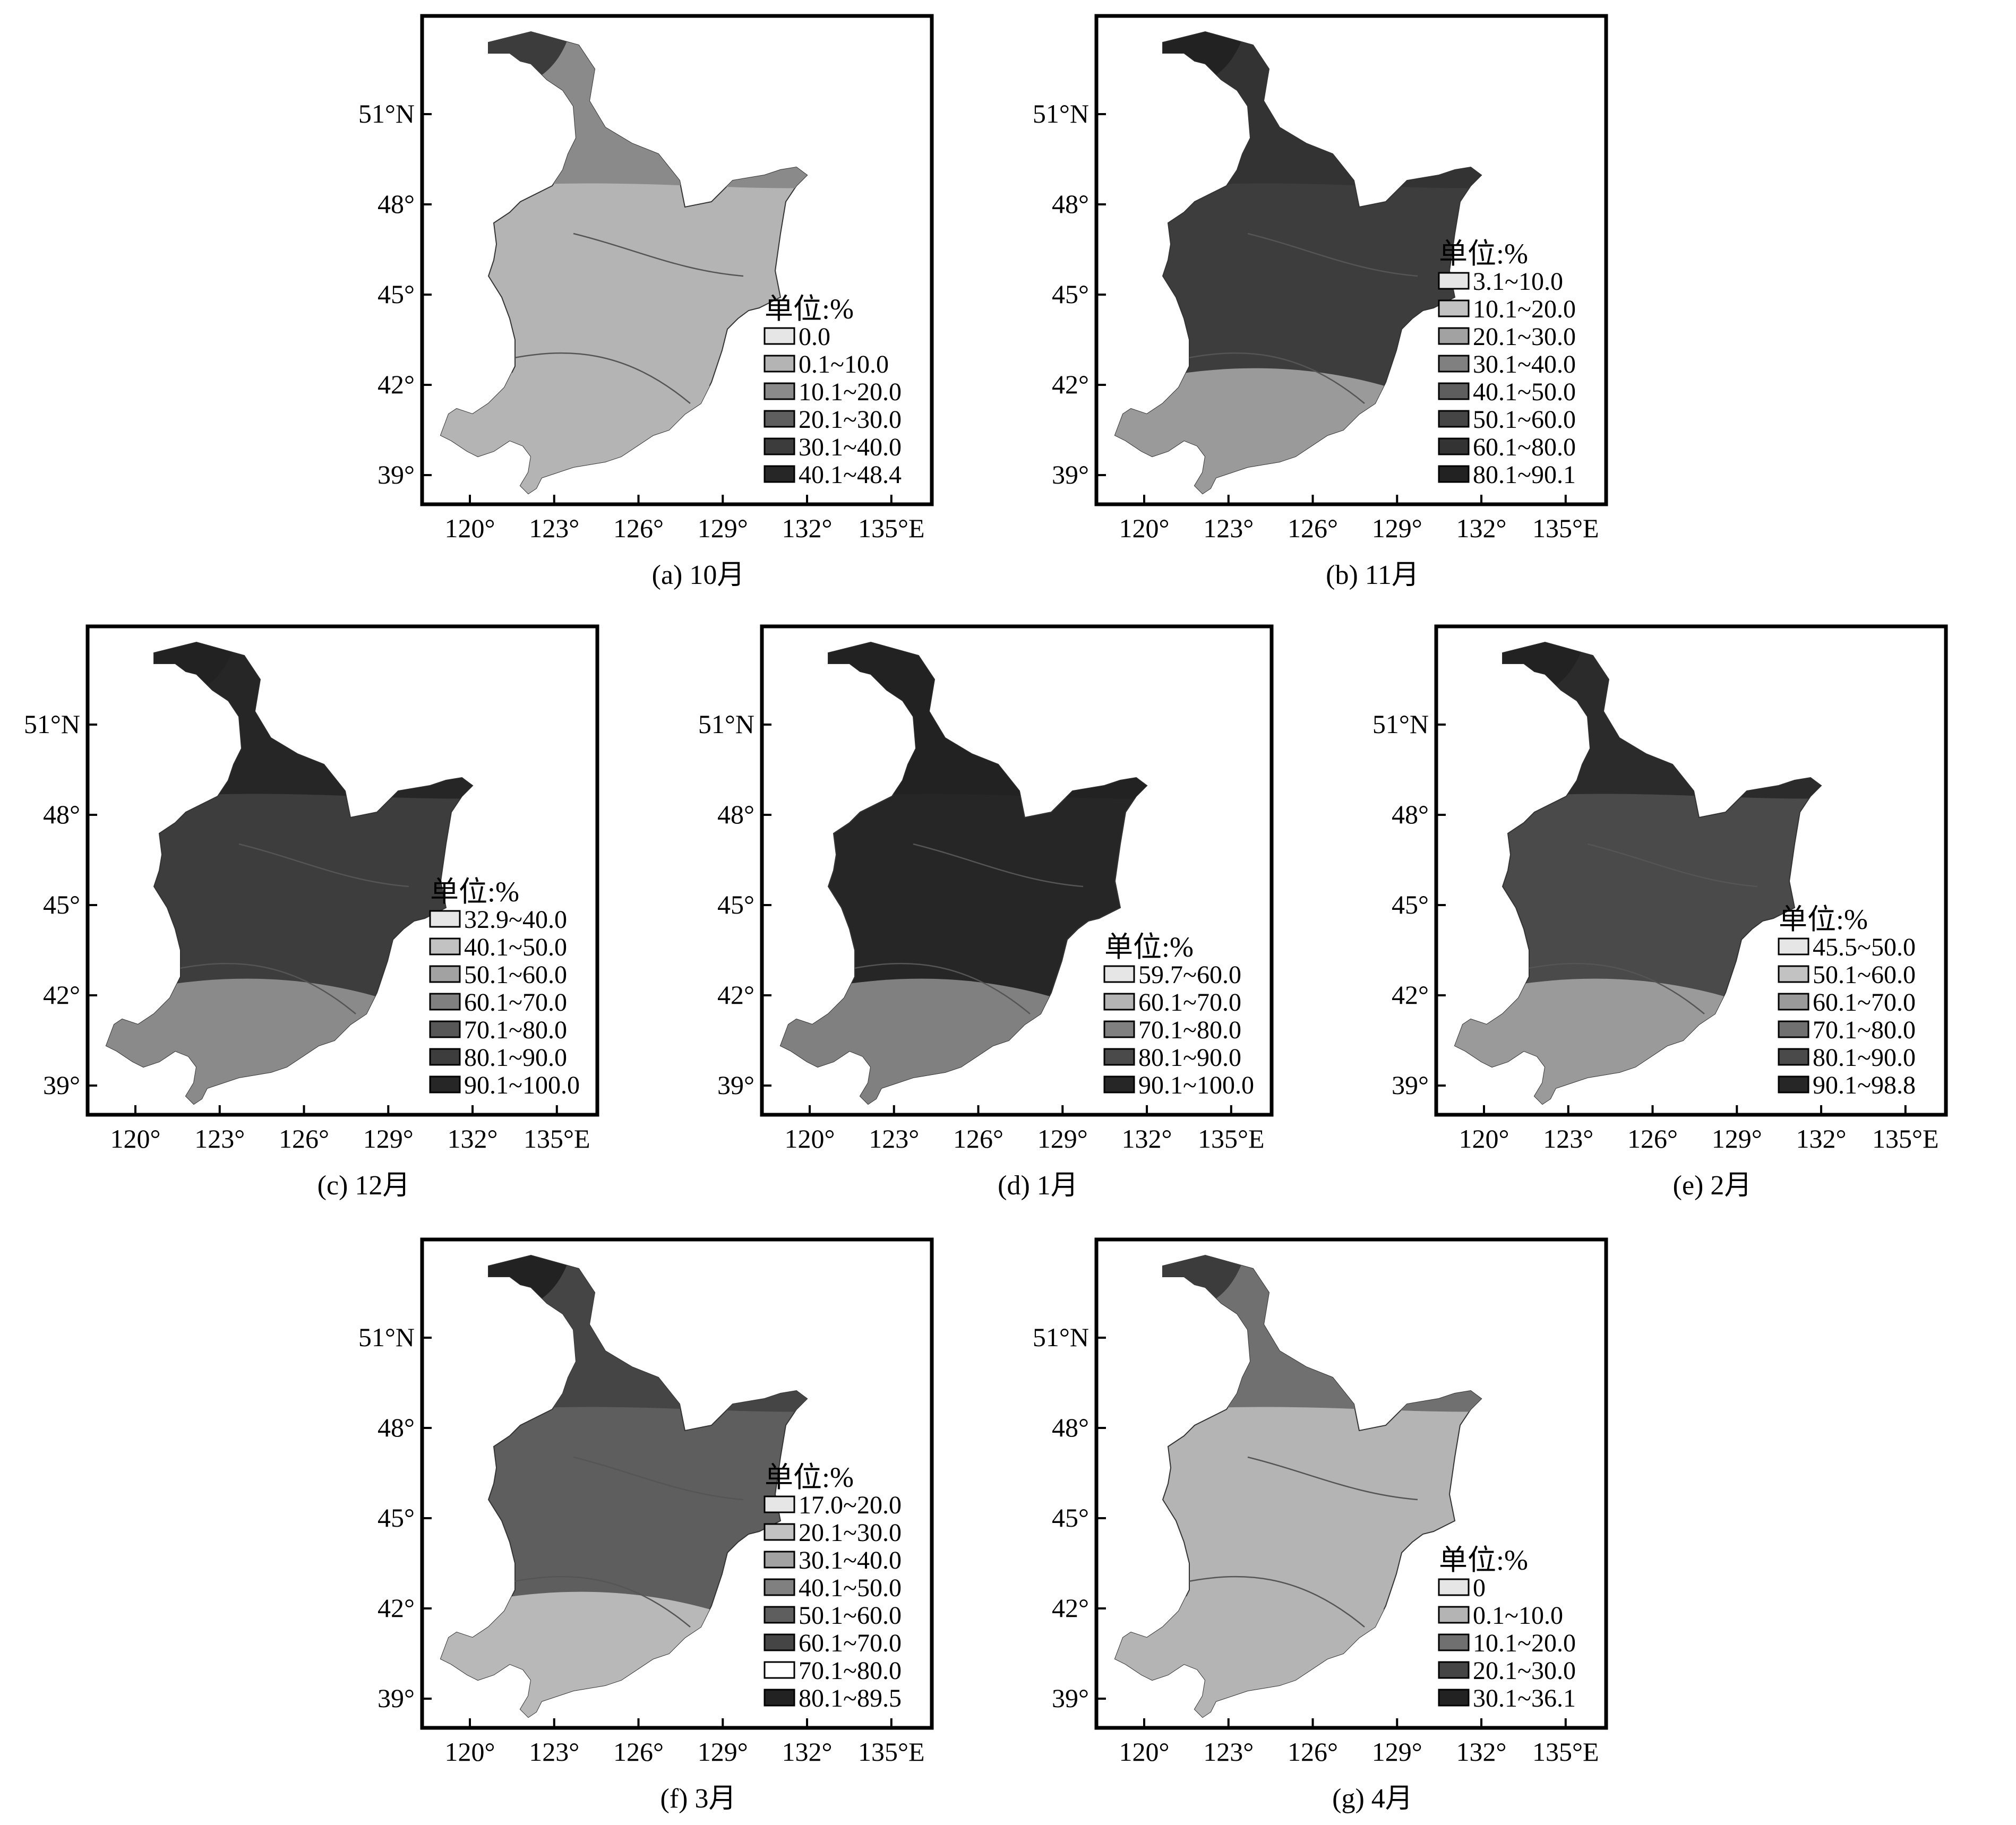 The width and height of the screenshot is (2016, 1825). I want to click on panel-caption: (a) 10月, so click(698, 575).